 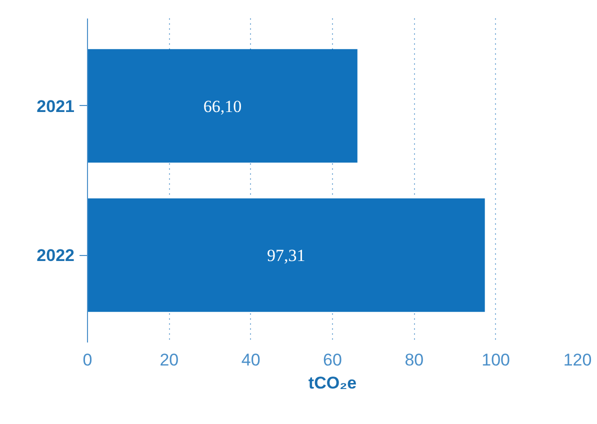 What do you see at coordinates (87, 360) in the screenshot?
I see `x-tick-label: 0` at bounding box center [87, 360].